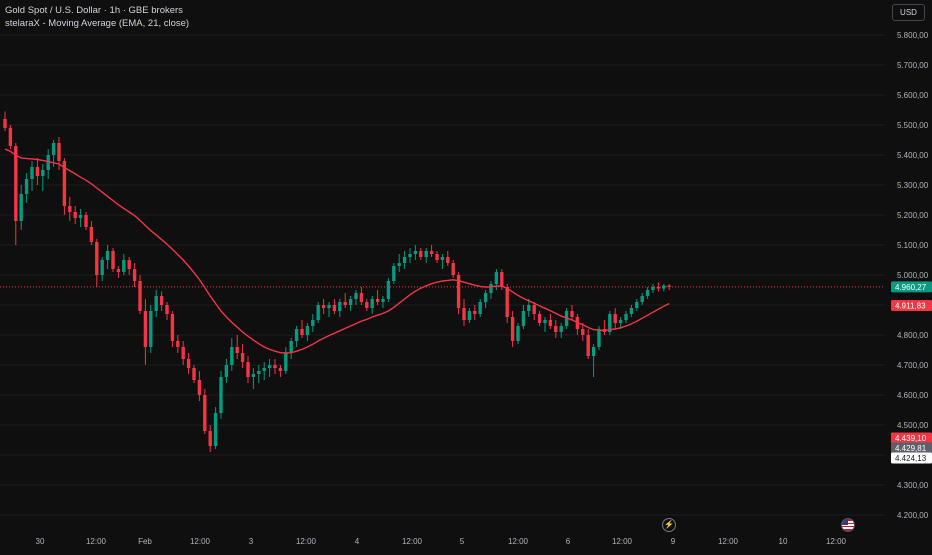 The width and height of the screenshot is (932, 555). Describe the element at coordinates (913, 485) in the screenshot. I see `price-tick-label: 4.300,00` at that location.